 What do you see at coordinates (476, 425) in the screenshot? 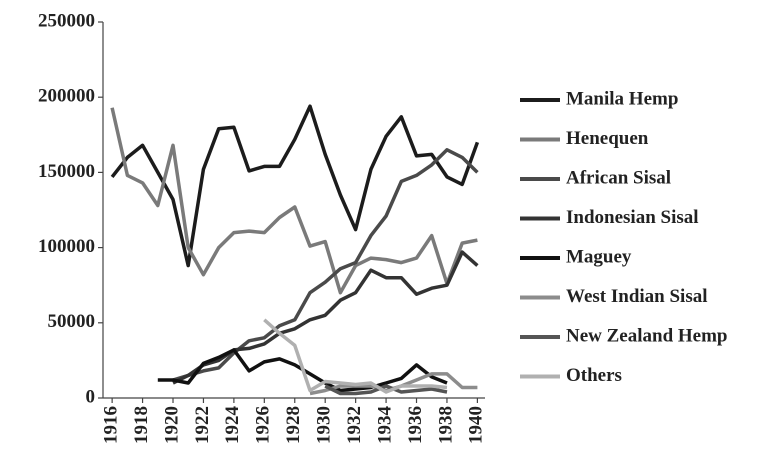
I see `x-tick-label: 1940` at bounding box center [476, 425].